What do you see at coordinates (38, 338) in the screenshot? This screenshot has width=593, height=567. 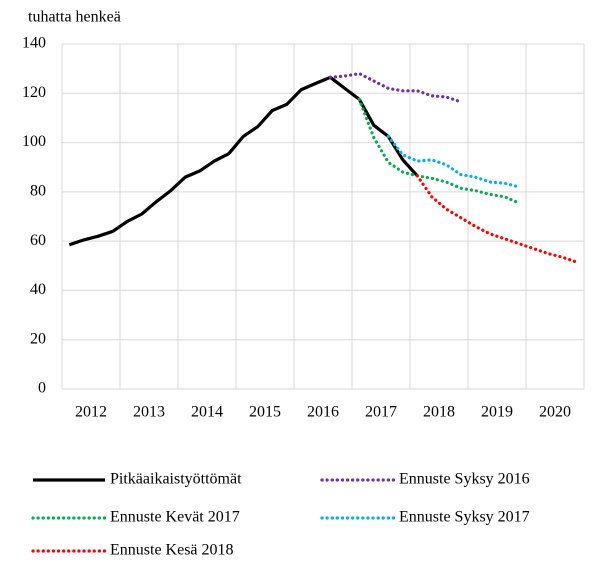 I see `y-tick-label: 20` at bounding box center [38, 338].